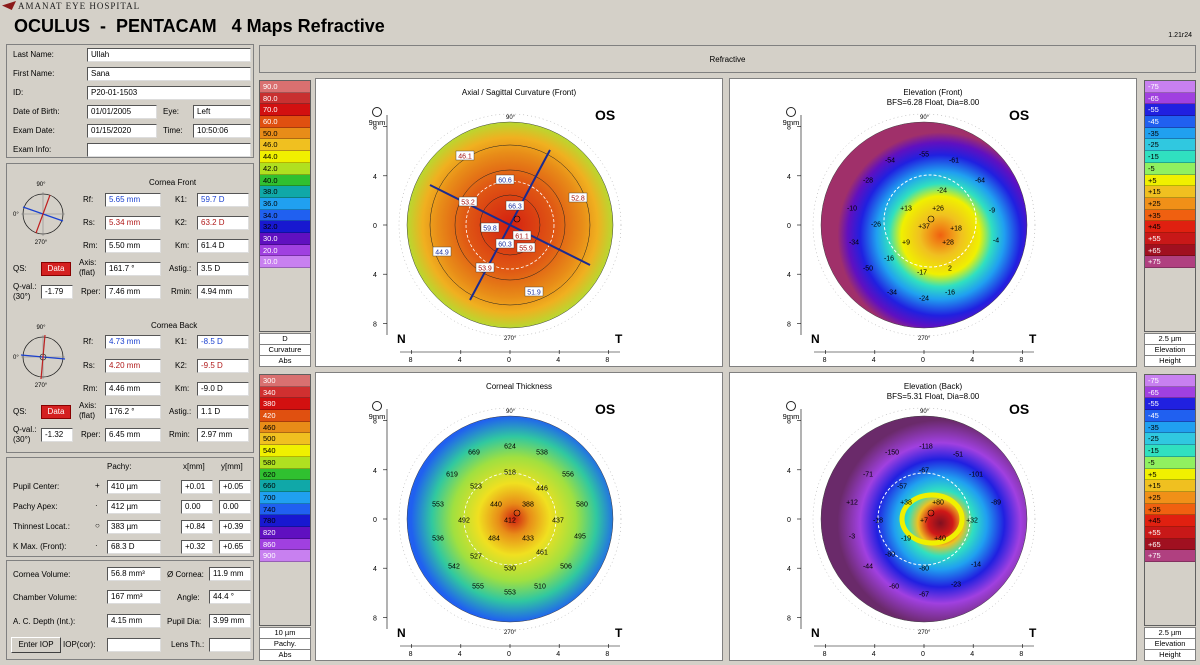 This screenshot has height=665, width=1200. I want to click on back-qval-sub-label: (30°), so click(22, 439).